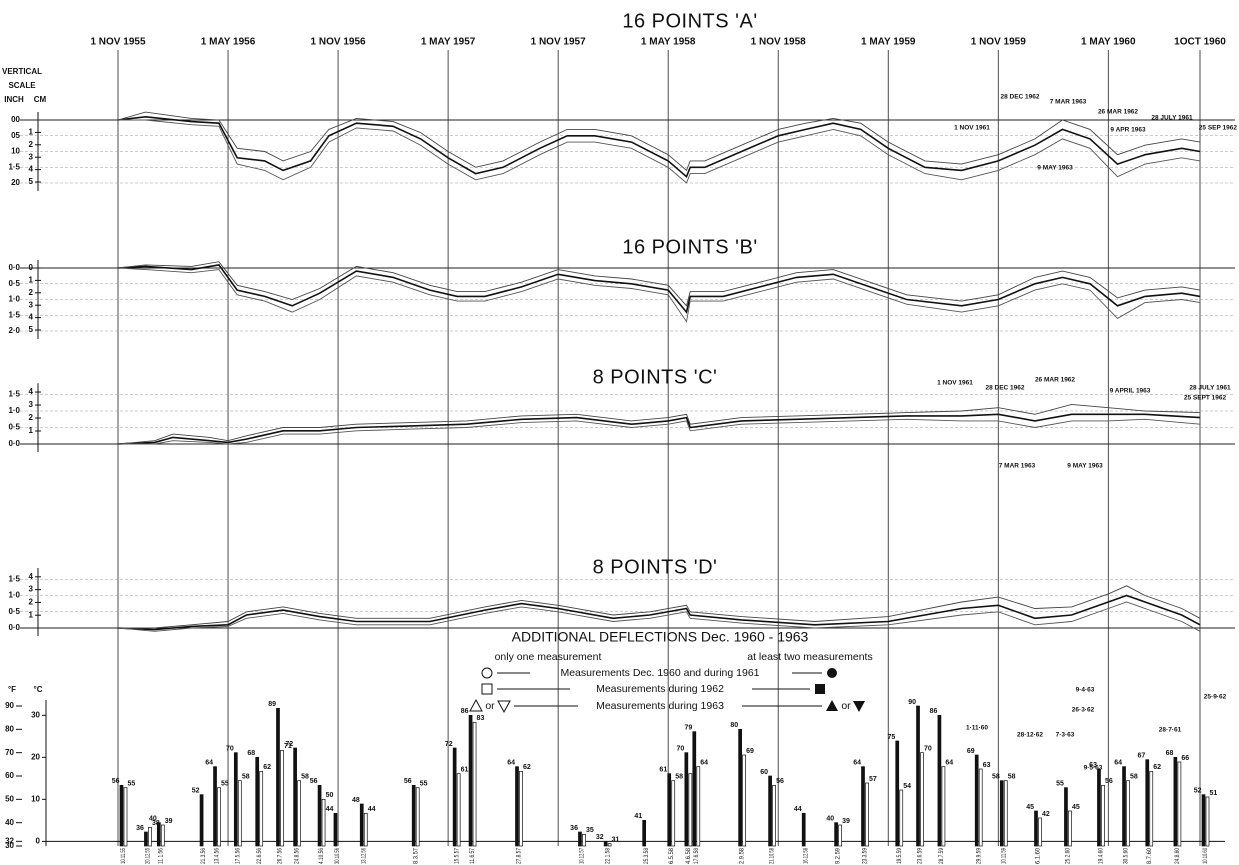  I want to click on annotation: 1 NOV 1961, so click(972, 128).